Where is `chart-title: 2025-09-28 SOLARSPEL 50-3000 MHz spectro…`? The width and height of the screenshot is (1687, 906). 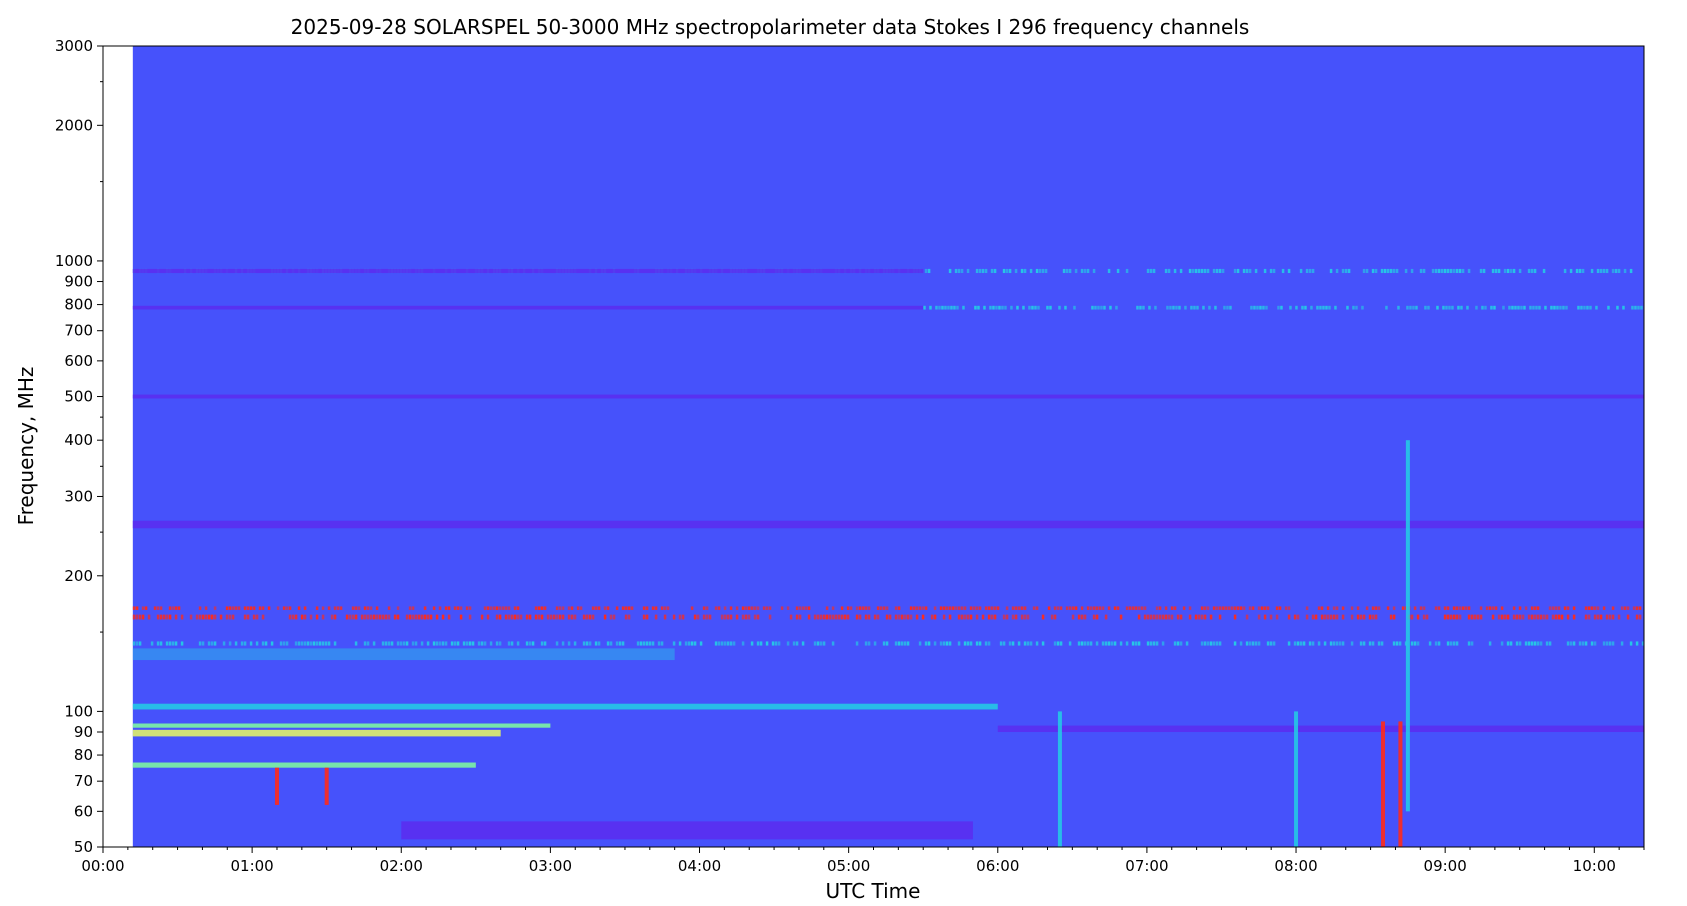
chart-title: 2025-09-28 SOLARSPEL 50-3000 MHz spectro… is located at coordinates (770, 27).